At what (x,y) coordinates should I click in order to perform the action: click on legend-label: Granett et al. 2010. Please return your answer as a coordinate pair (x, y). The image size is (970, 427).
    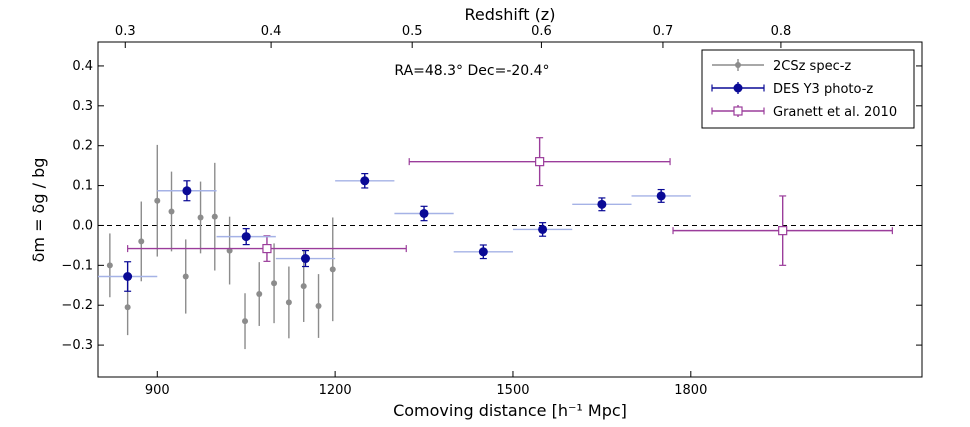
    Looking at the image, I should click on (835, 112).